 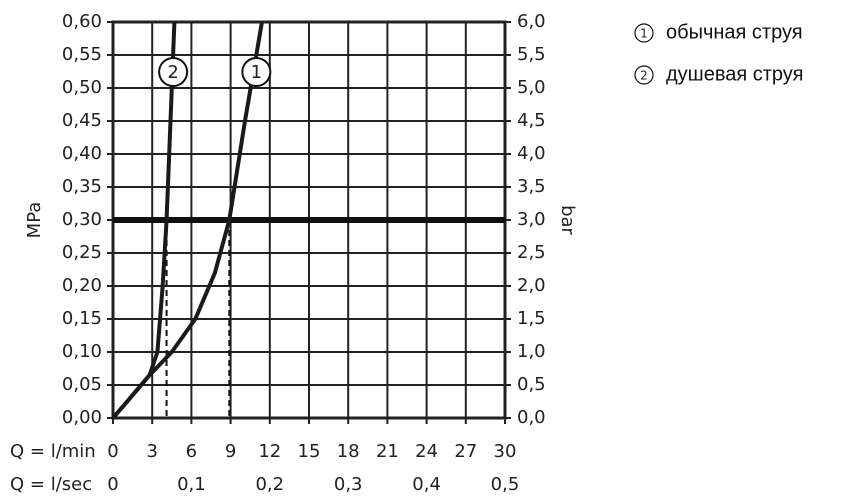 I want to click on x2-tick-label: 0,1, so click(x=191, y=484).